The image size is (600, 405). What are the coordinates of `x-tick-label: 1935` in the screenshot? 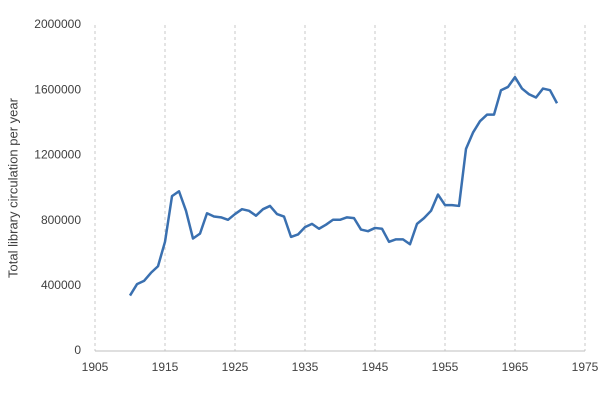 It's located at (305, 367).